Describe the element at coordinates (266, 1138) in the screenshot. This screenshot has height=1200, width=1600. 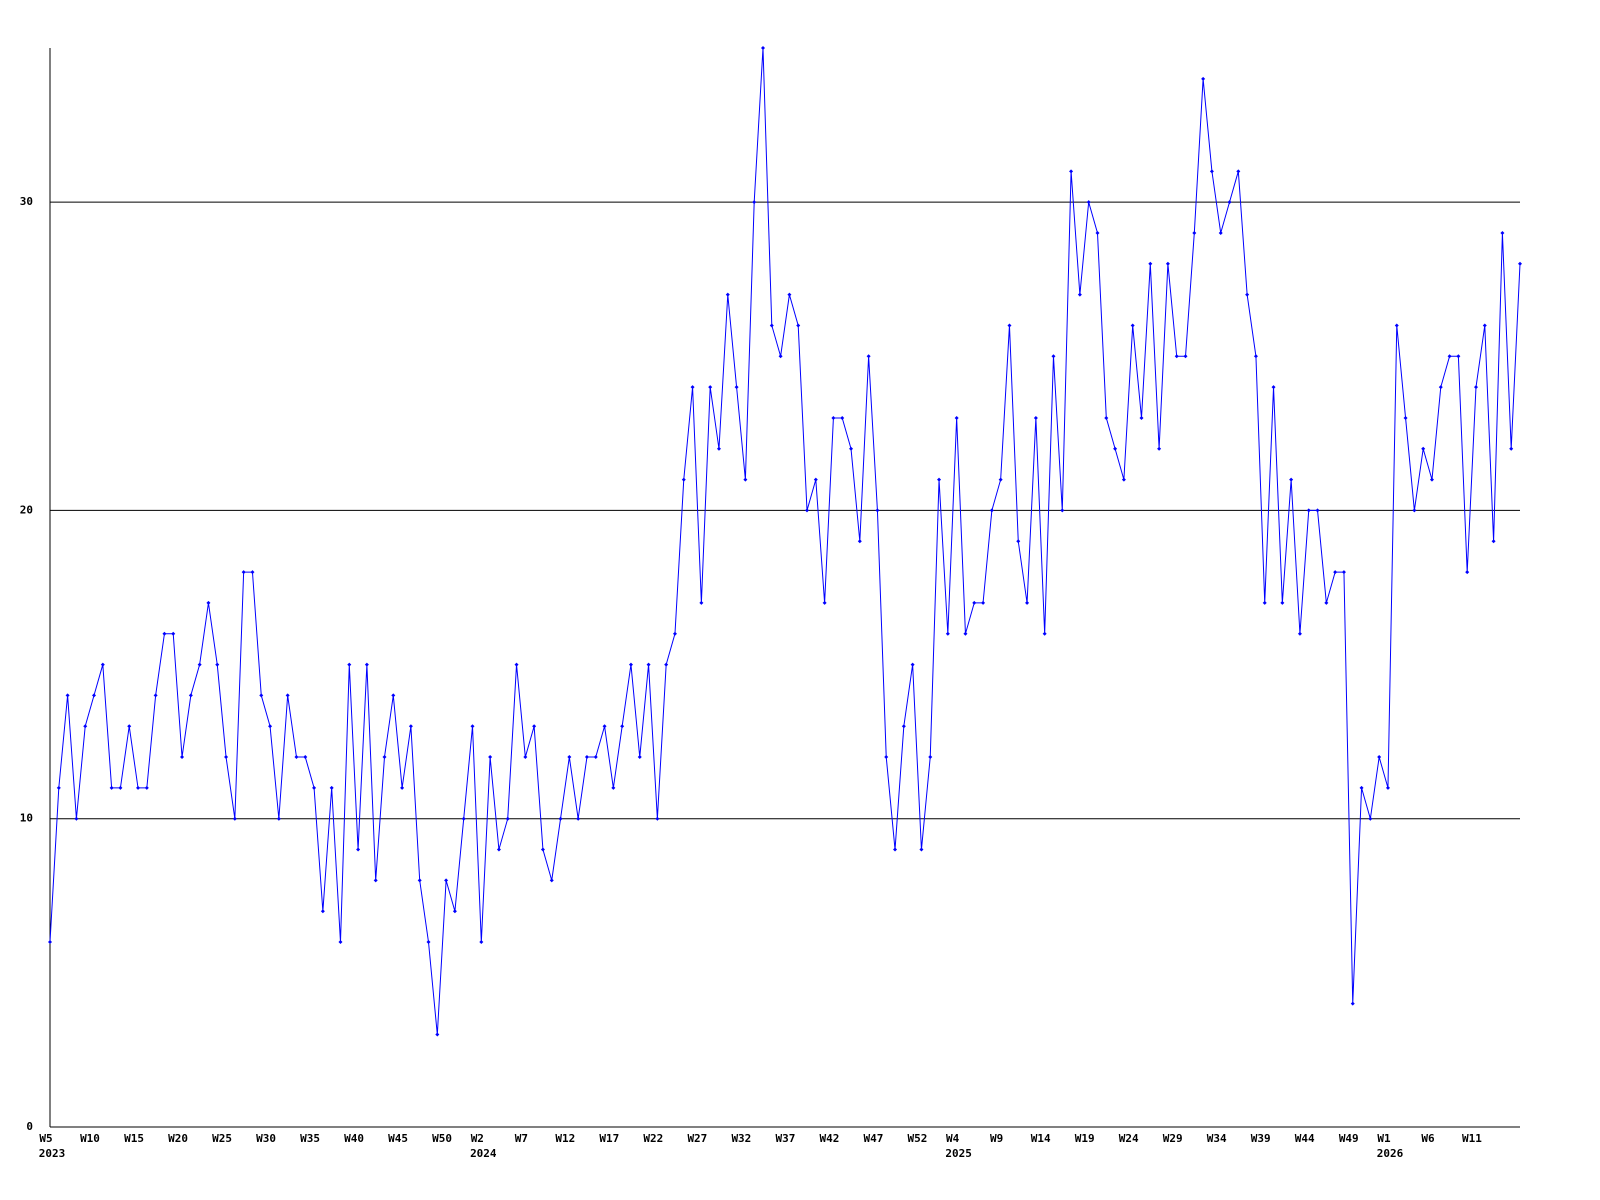
I see `x-tick-label: W30` at that location.